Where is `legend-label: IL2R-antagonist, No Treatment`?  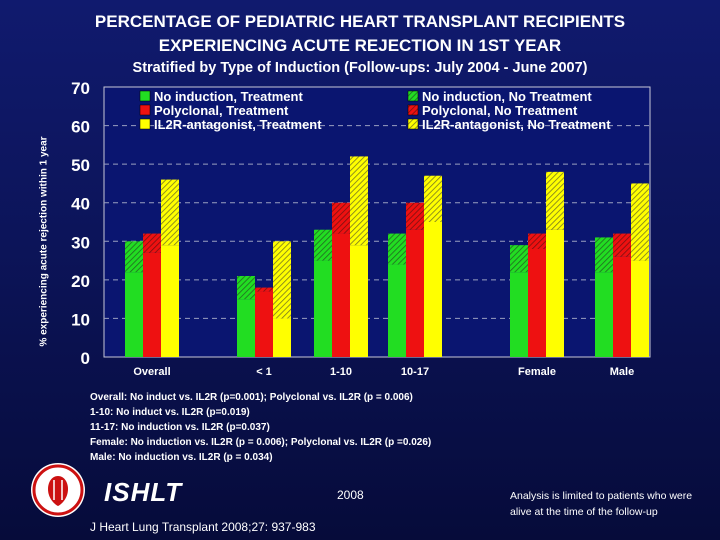
legend-label: IL2R-antagonist, No Treatment is located at coordinates (516, 124).